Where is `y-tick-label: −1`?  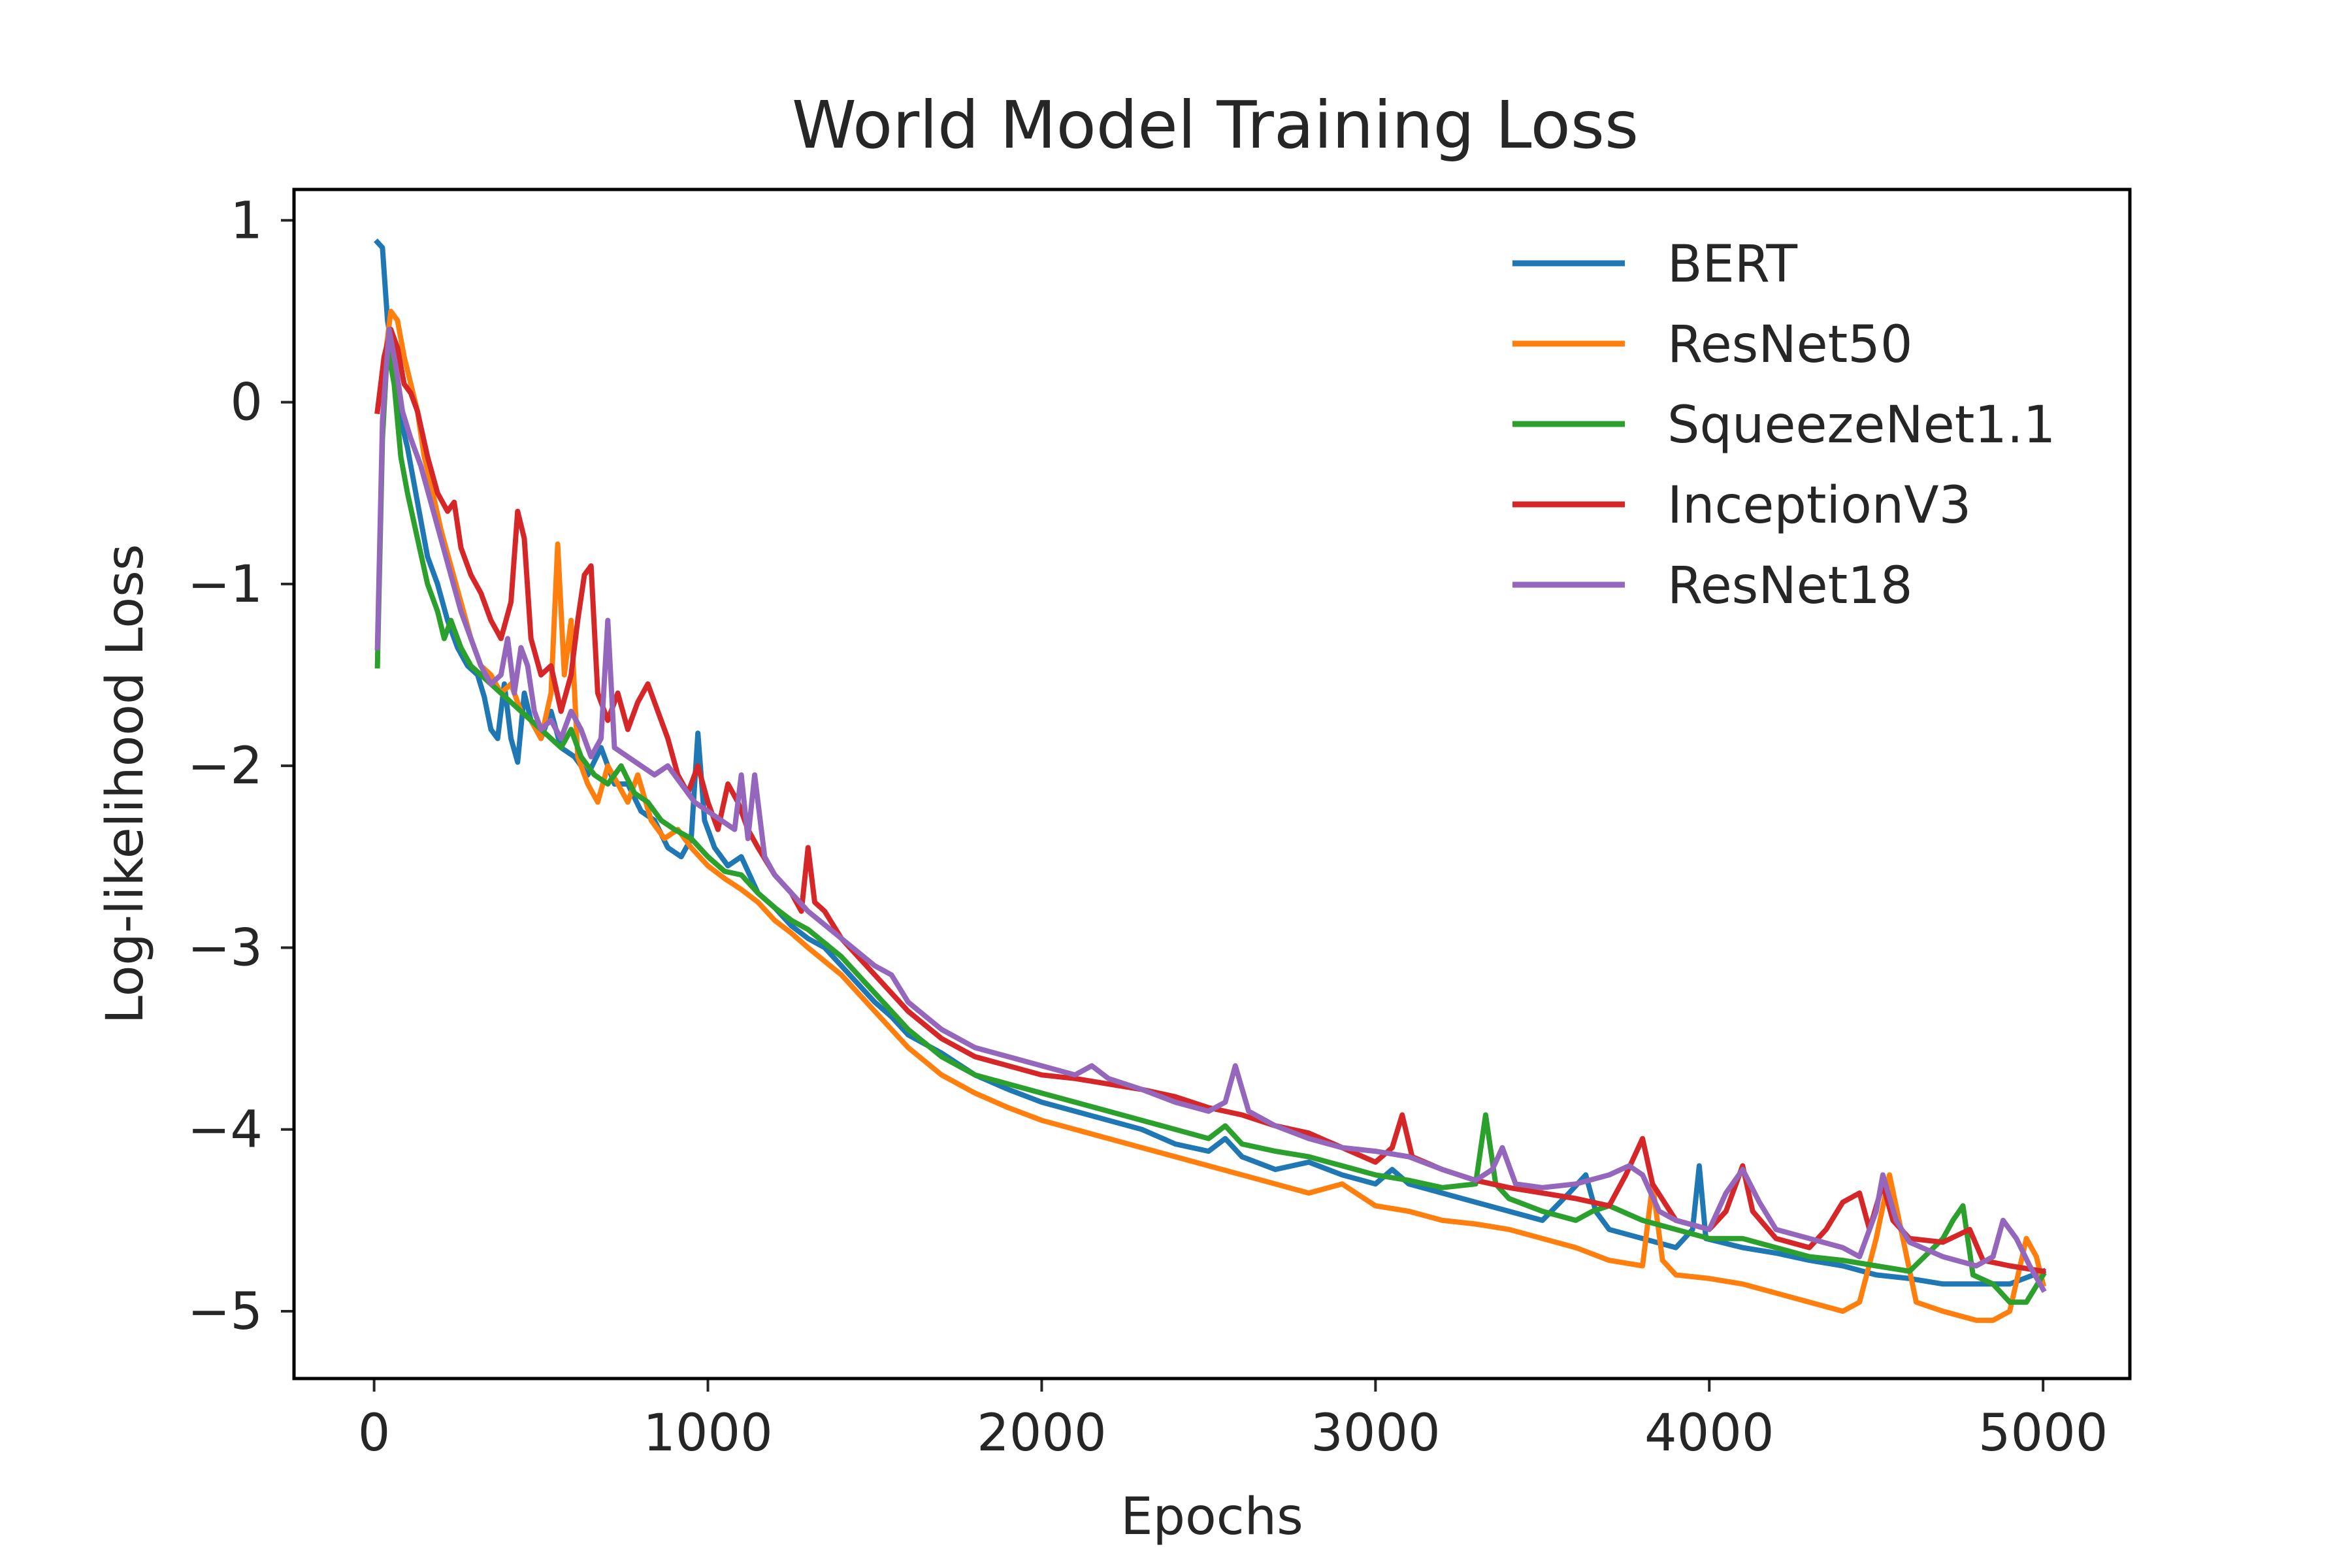
y-tick-label: −1 is located at coordinates (225, 584).